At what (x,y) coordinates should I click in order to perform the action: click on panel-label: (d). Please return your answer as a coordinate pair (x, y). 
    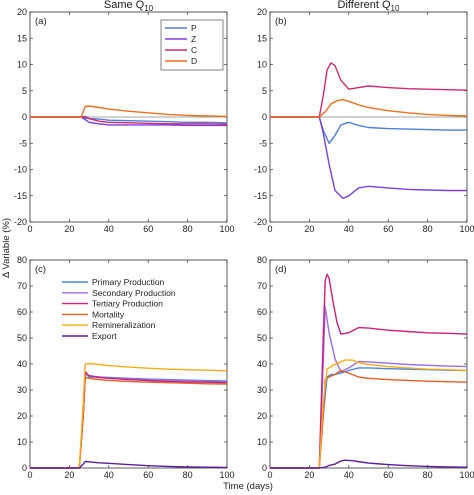
    Looking at the image, I should click on (281, 269).